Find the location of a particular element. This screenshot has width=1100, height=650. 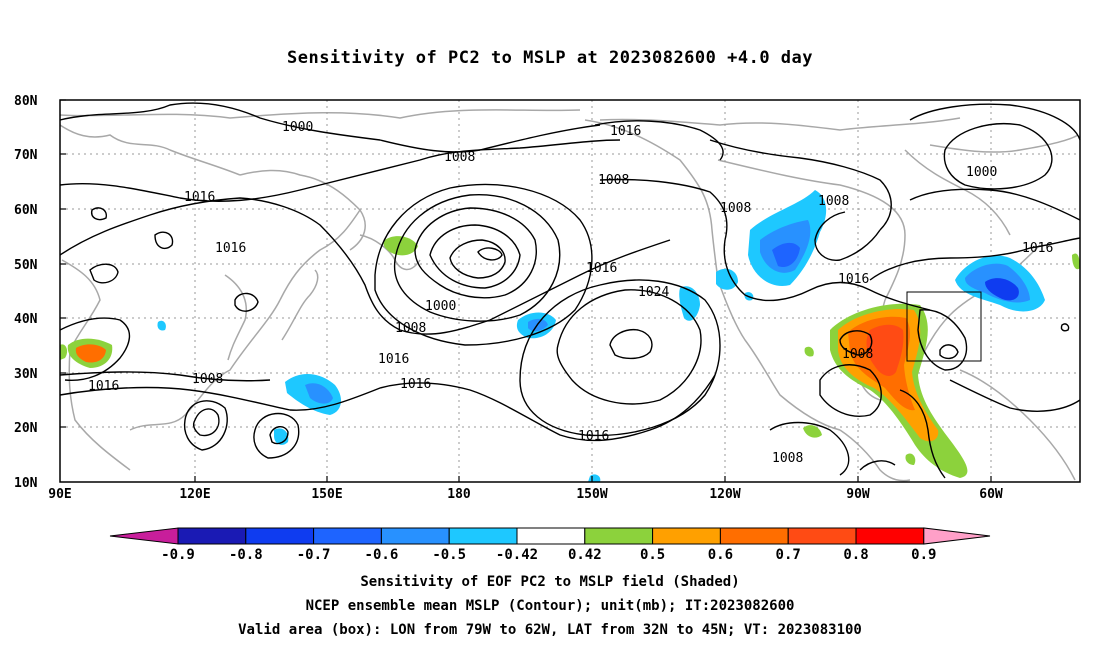

lon-label: 120W is located at coordinates (724, 494).